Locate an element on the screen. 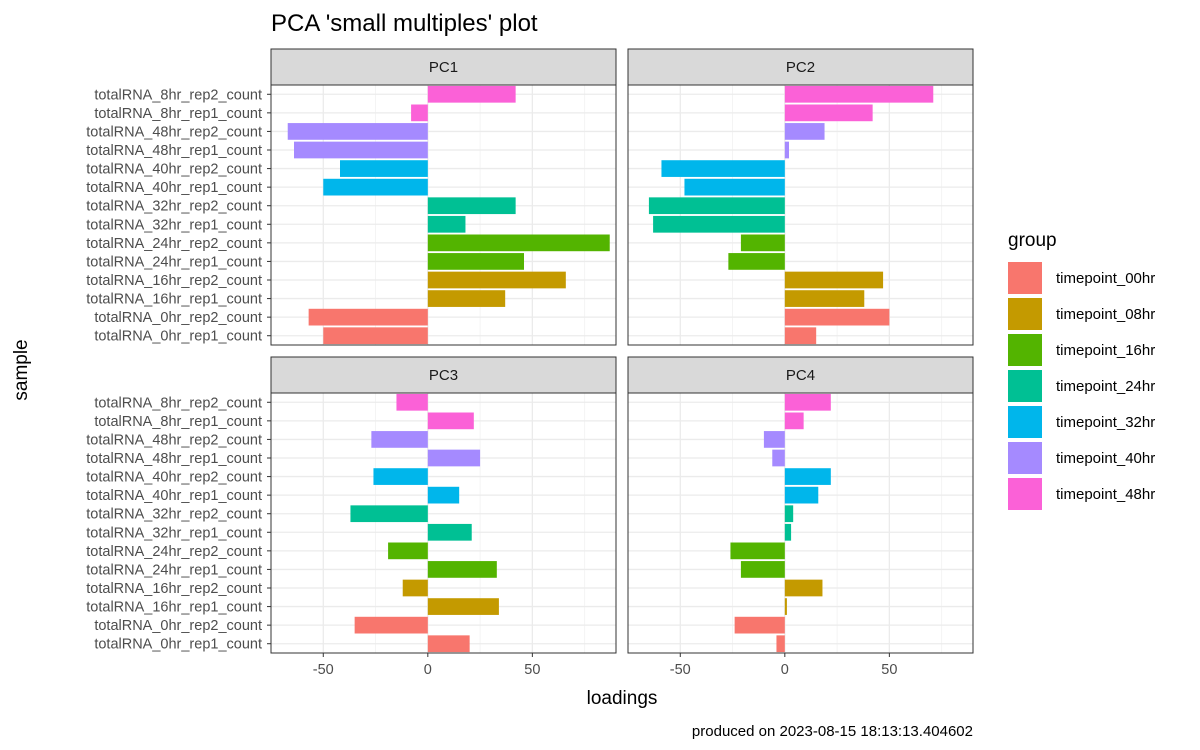 The image size is (1200, 750). bar-pc3-totalrna-32hr-rep2-count is located at coordinates (389, 514).